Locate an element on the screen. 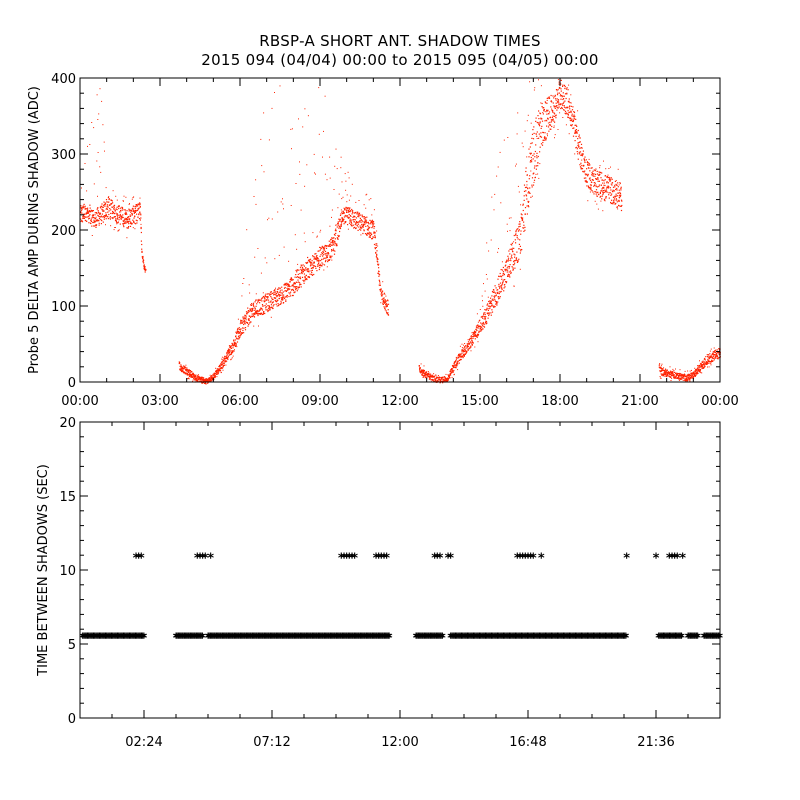 The image size is (800, 800). x-tick-label: 21:36 is located at coordinates (655, 742).